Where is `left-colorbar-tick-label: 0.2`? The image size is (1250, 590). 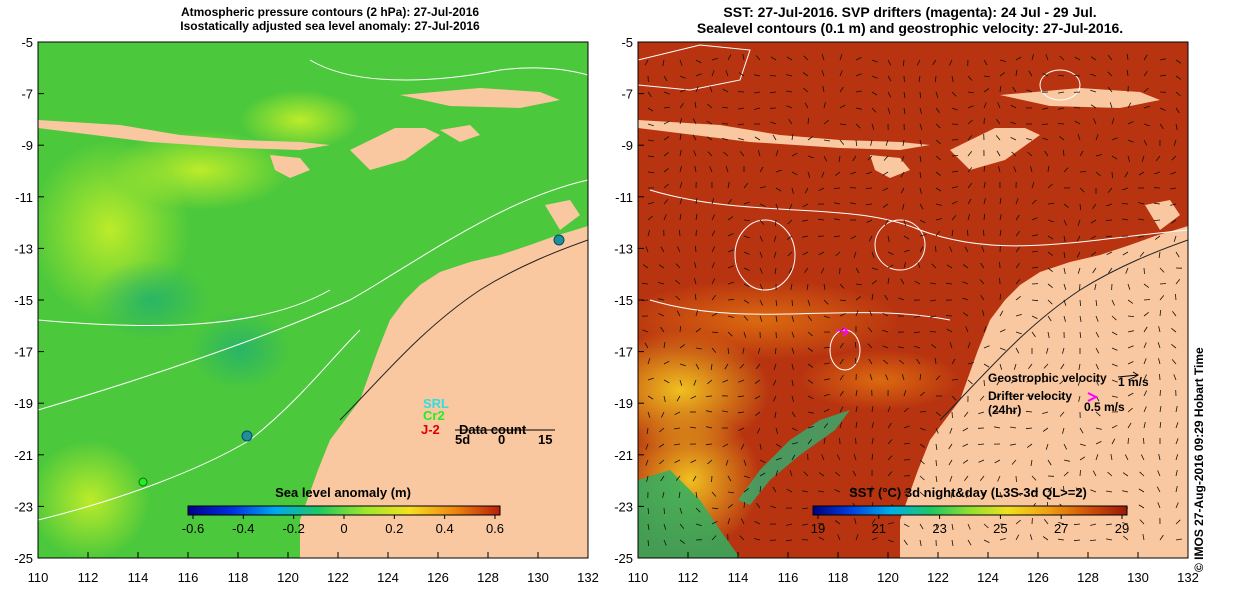 left-colorbar-tick-label: 0.2 is located at coordinates (394, 528).